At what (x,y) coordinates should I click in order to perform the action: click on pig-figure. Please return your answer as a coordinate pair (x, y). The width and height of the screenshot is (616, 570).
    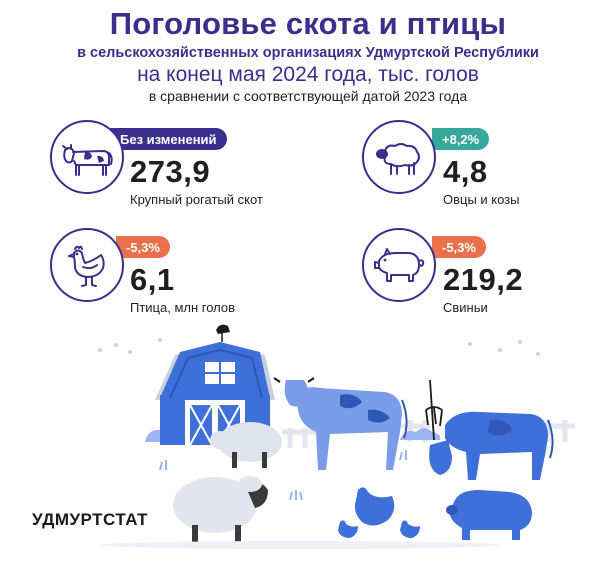
    Looking at the image, I should click on (489, 515).